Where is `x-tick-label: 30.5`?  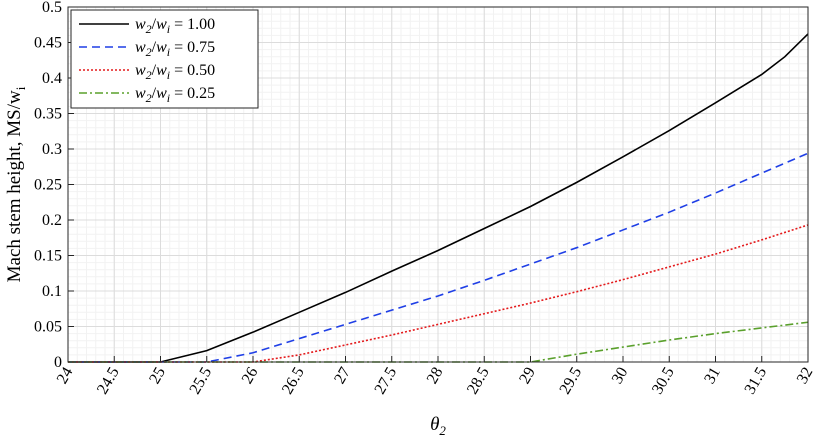
x-tick-label: 30.5 is located at coordinates (663, 381).